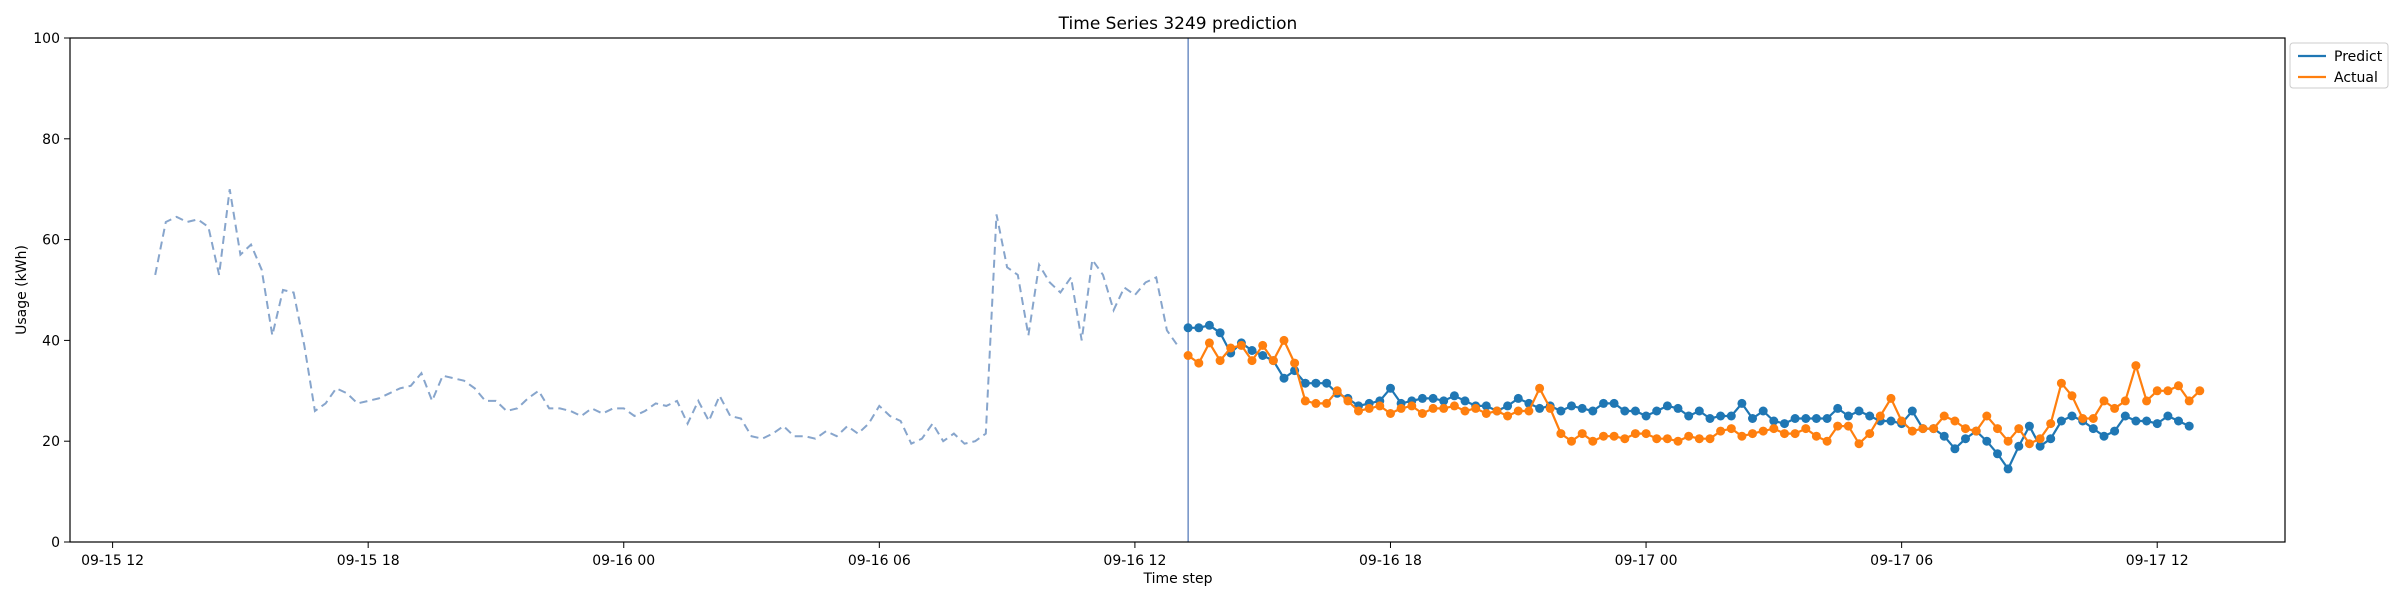  Describe the element at coordinates (51, 140) in the screenshot. I see `y-tick-label: 80` at that location.